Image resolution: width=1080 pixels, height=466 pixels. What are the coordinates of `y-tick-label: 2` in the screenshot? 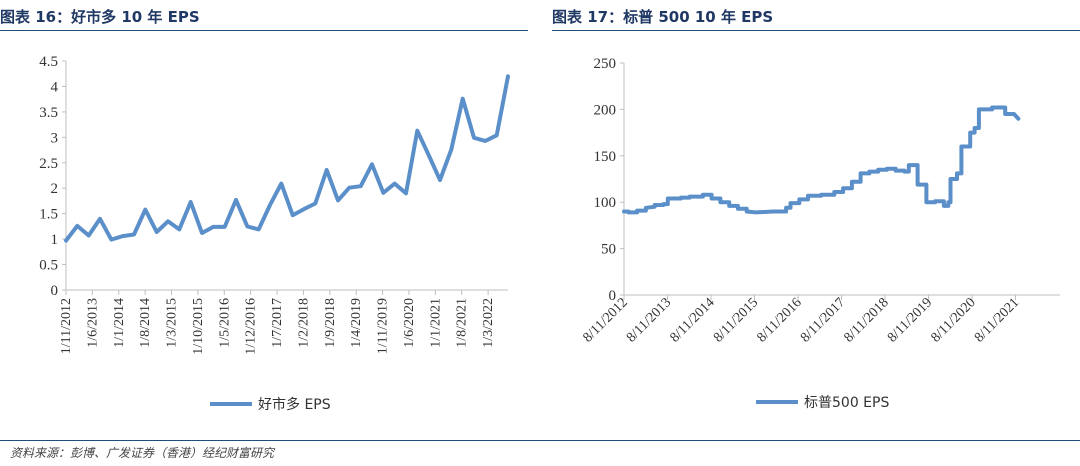 It's located at (55, 189).